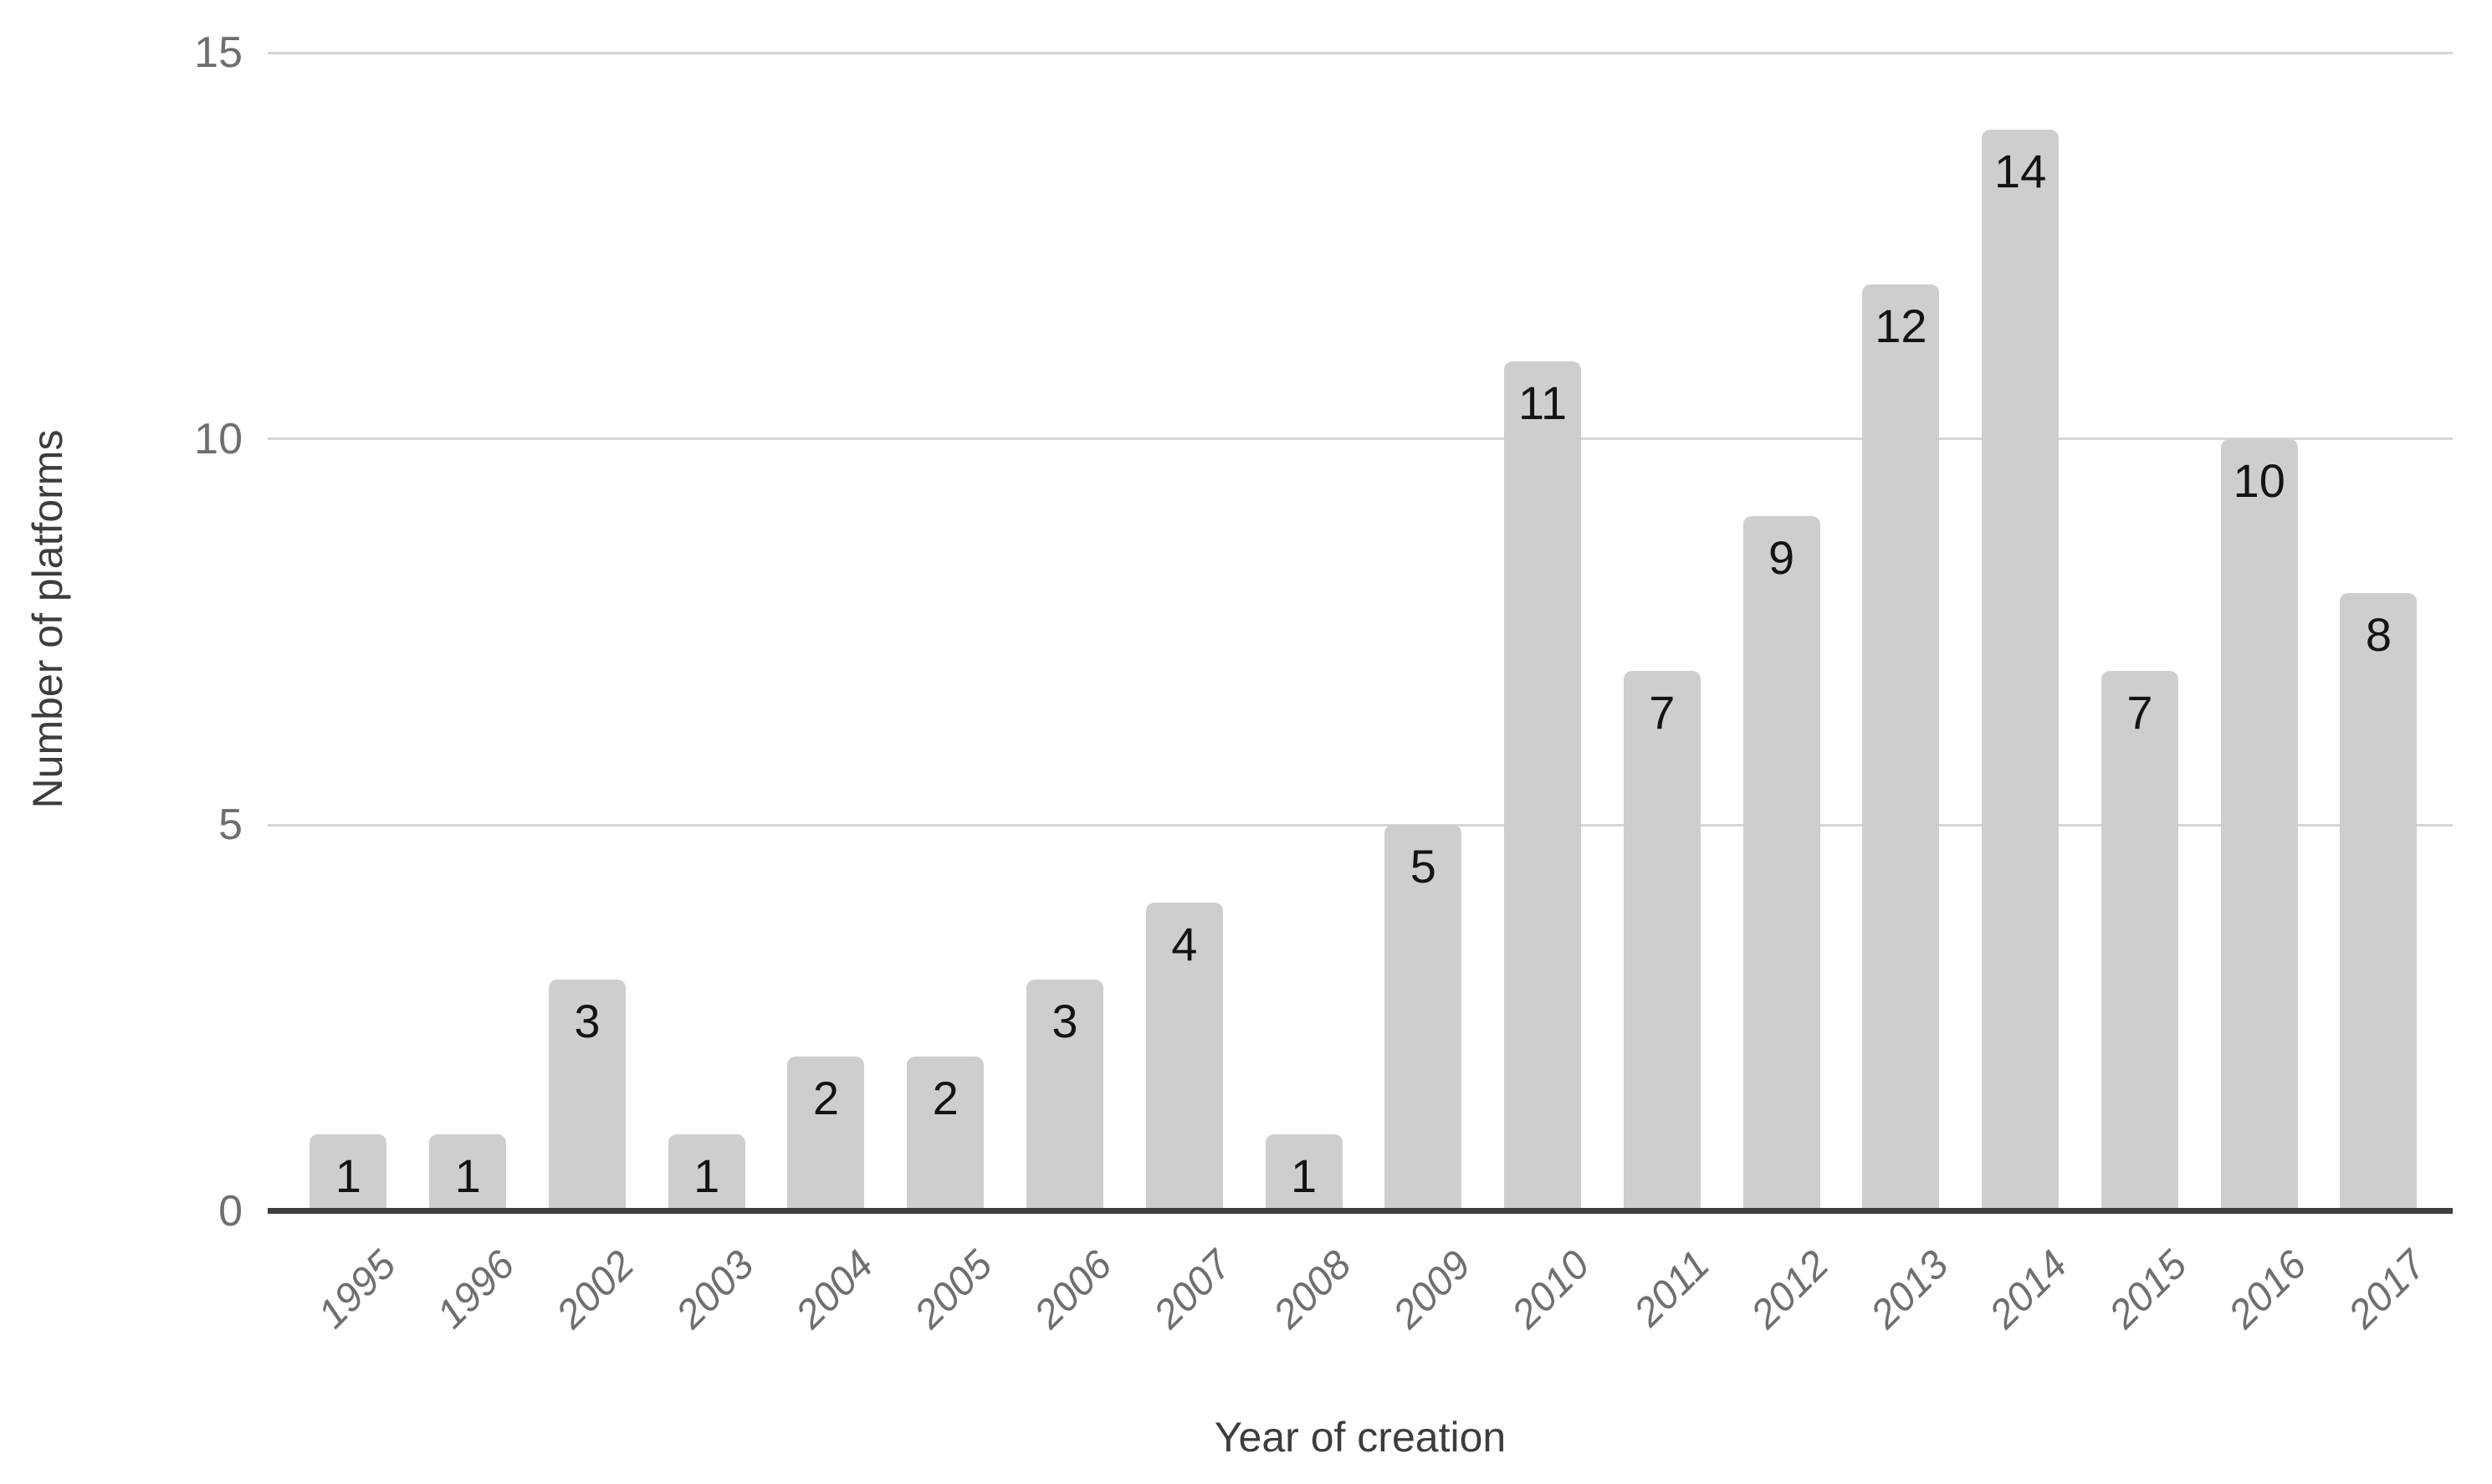  I want to click on bar-2006: 3, so click(1064, 1095).